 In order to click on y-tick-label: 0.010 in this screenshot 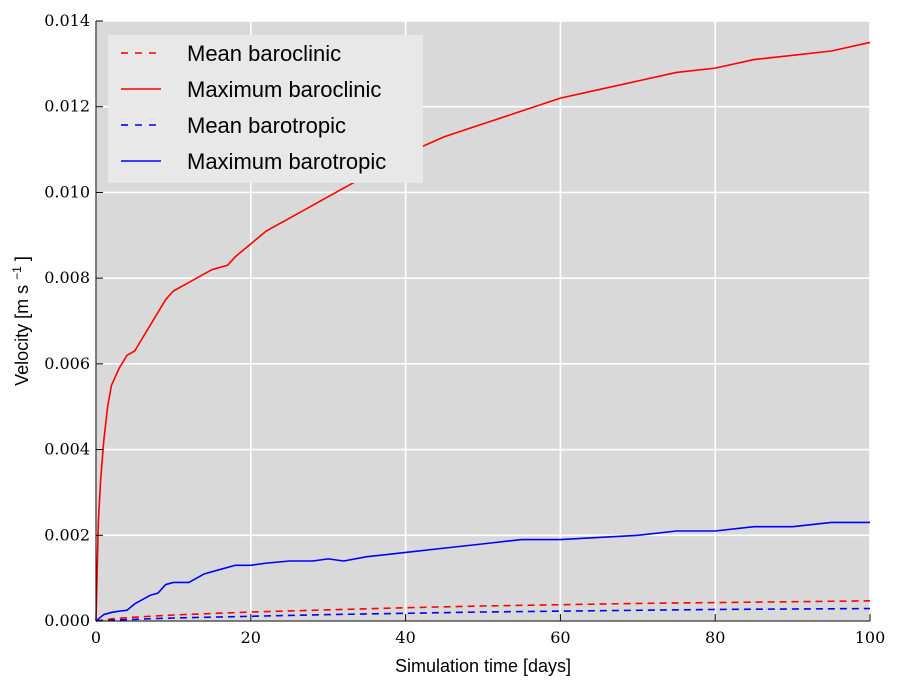, I will do `click(67, 191)`.